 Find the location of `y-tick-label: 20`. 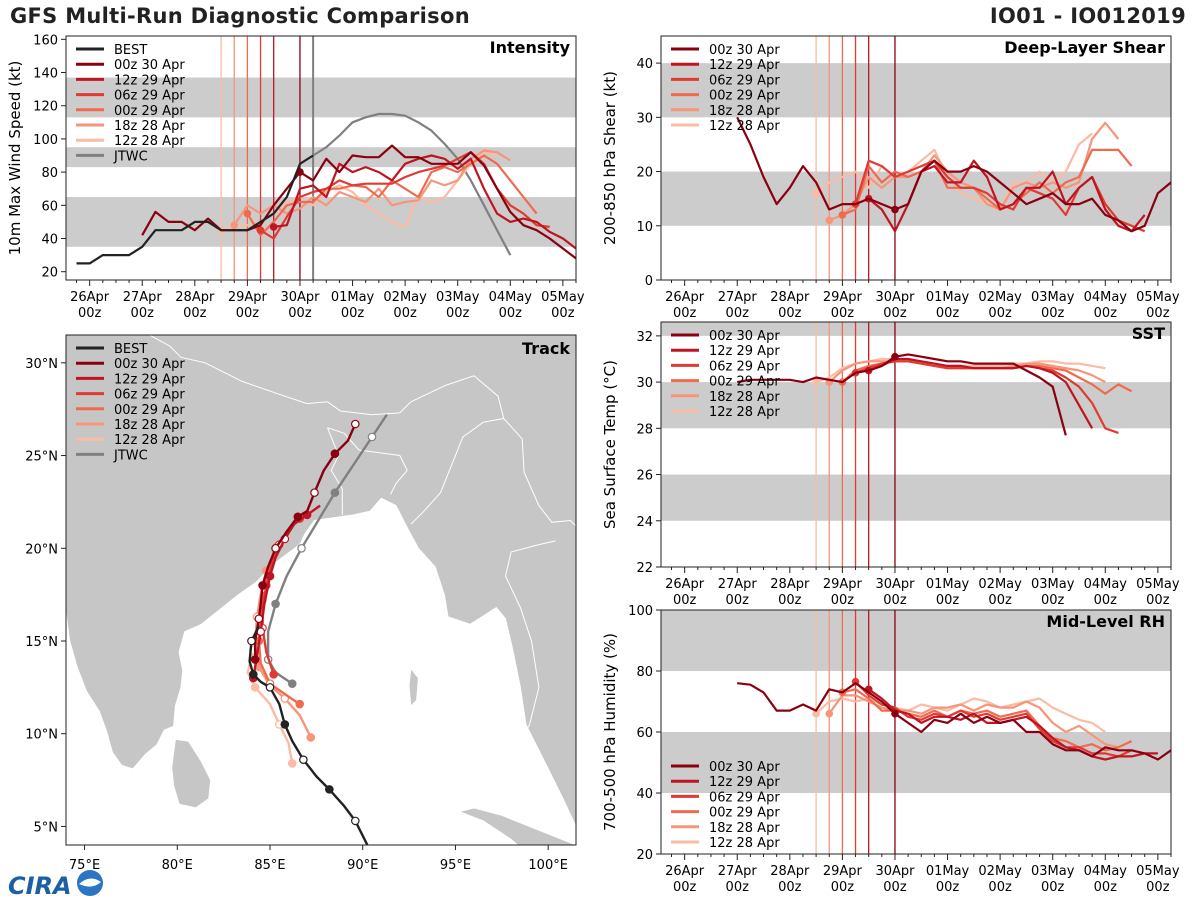

y-tick-label: 20 is located at coordinates (644, 173).